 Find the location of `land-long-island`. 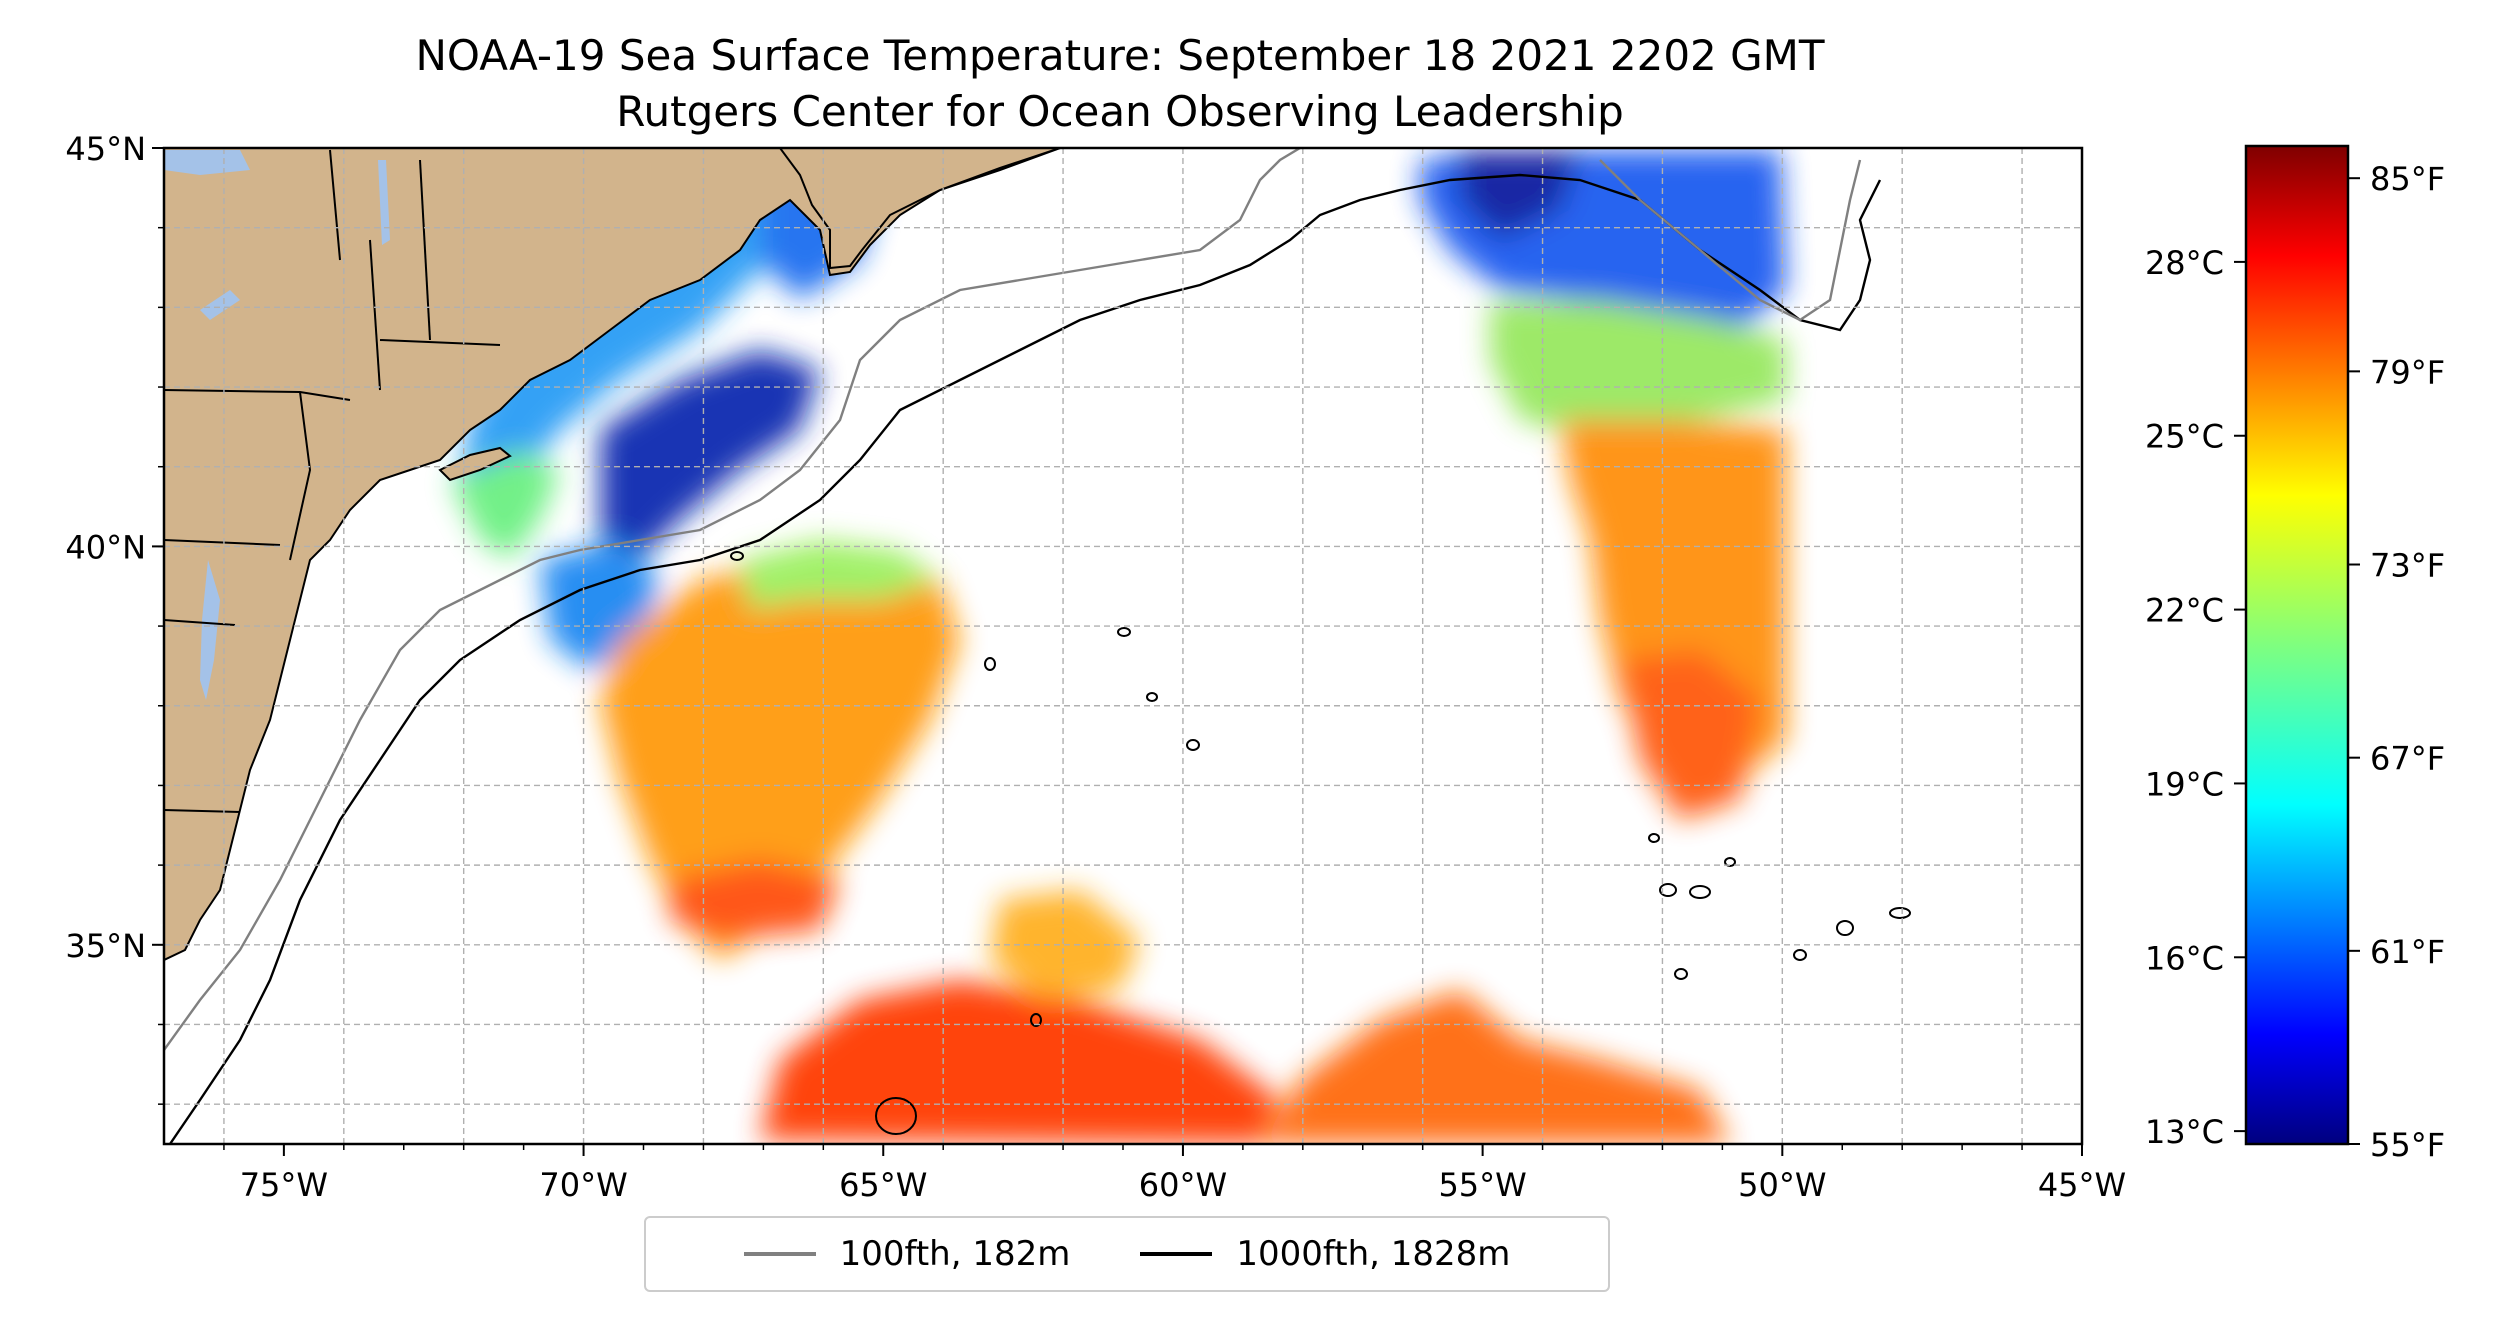

land-long-island is located at coordinates (475, 464).